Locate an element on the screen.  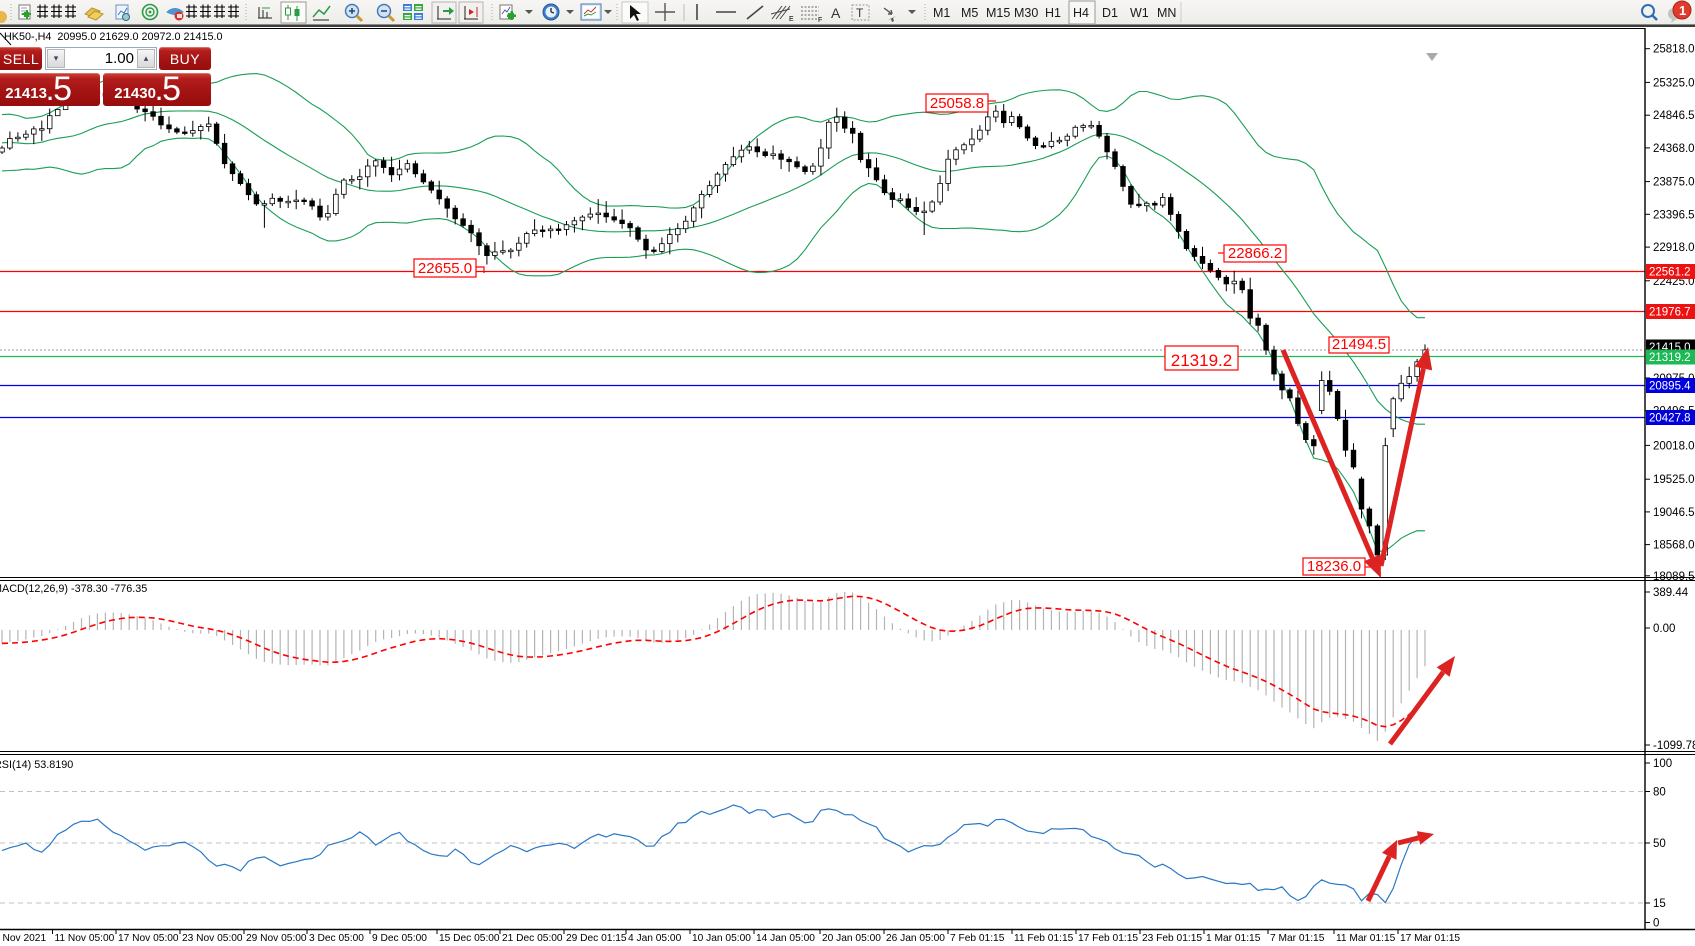
svg-text: 17 Feb 01:15 is located at coordinates (1108, 938).